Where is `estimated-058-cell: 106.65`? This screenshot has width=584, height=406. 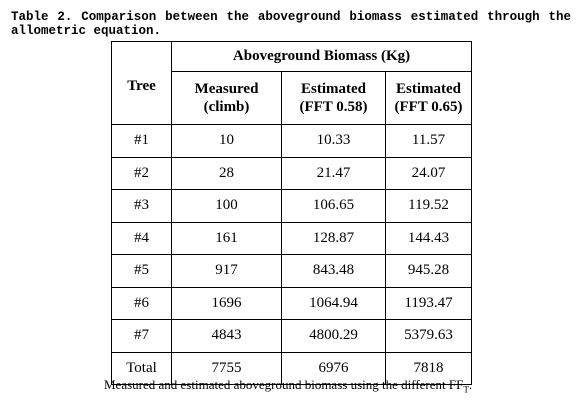
estimated-058-cell: 106.65 is located at coordinates (333, 206).